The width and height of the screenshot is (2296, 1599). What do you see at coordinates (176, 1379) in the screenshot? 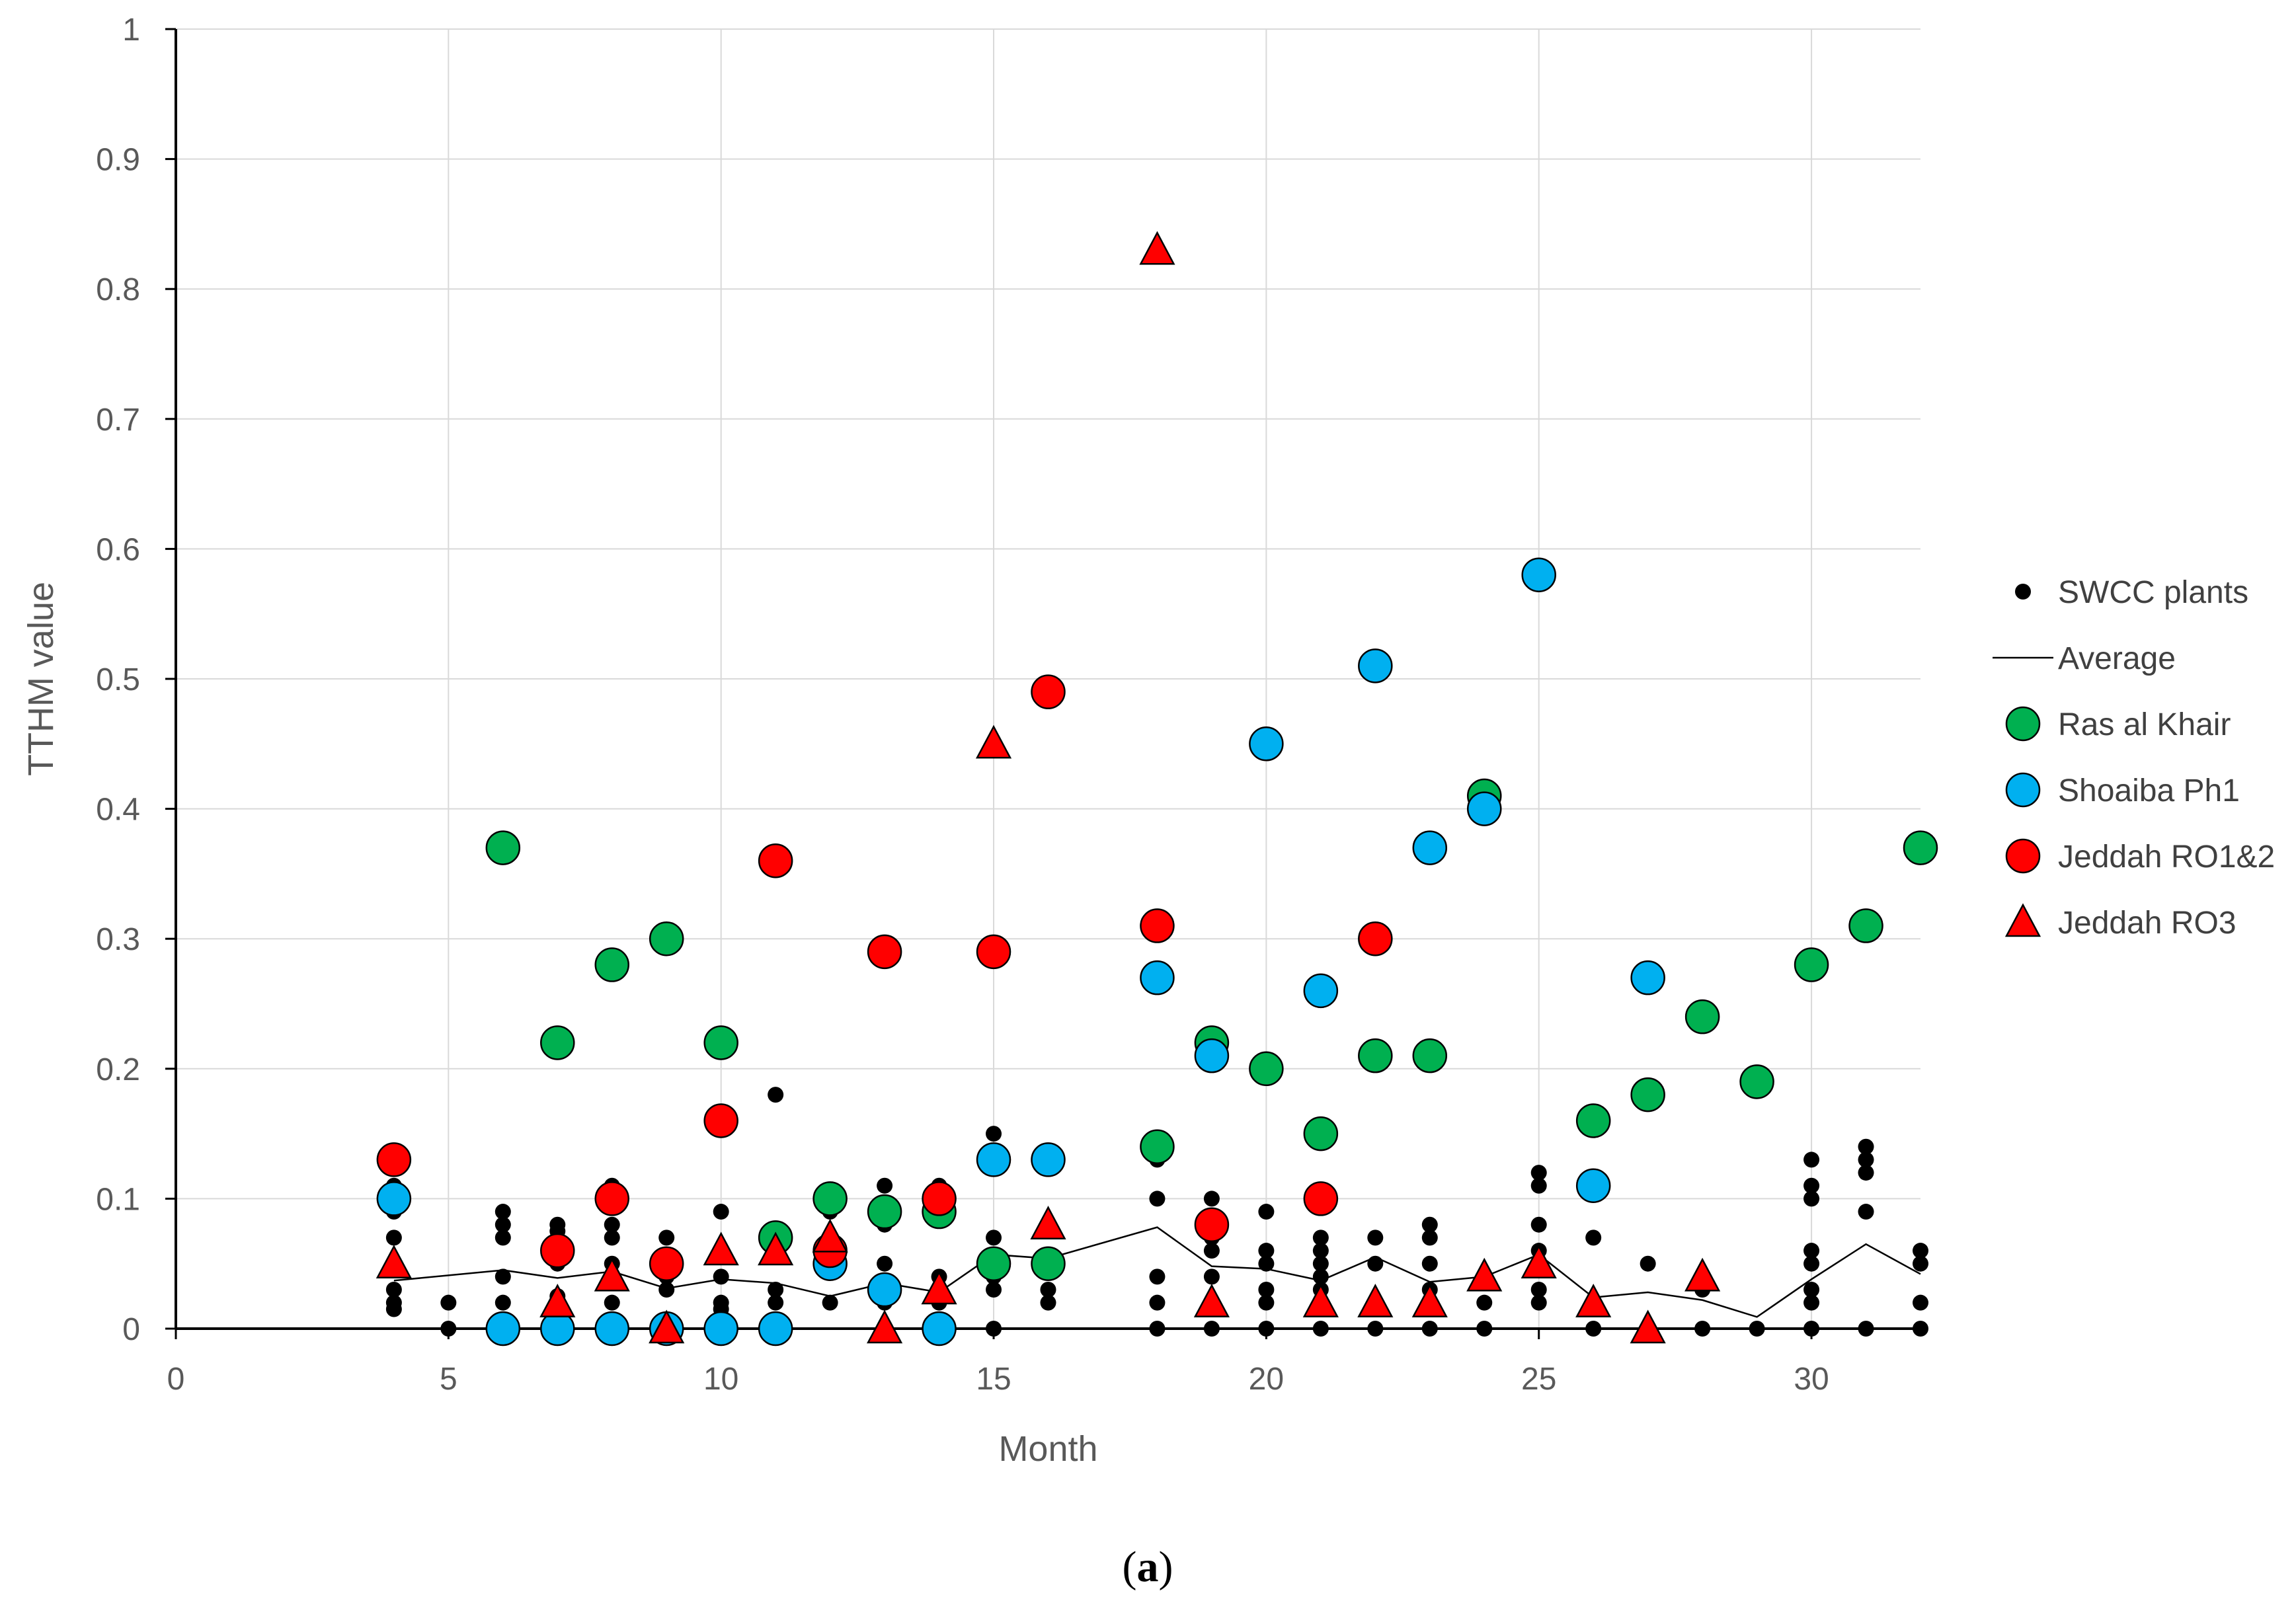
I see `x-tick-label: 0` at bounding box center [176, 1379].